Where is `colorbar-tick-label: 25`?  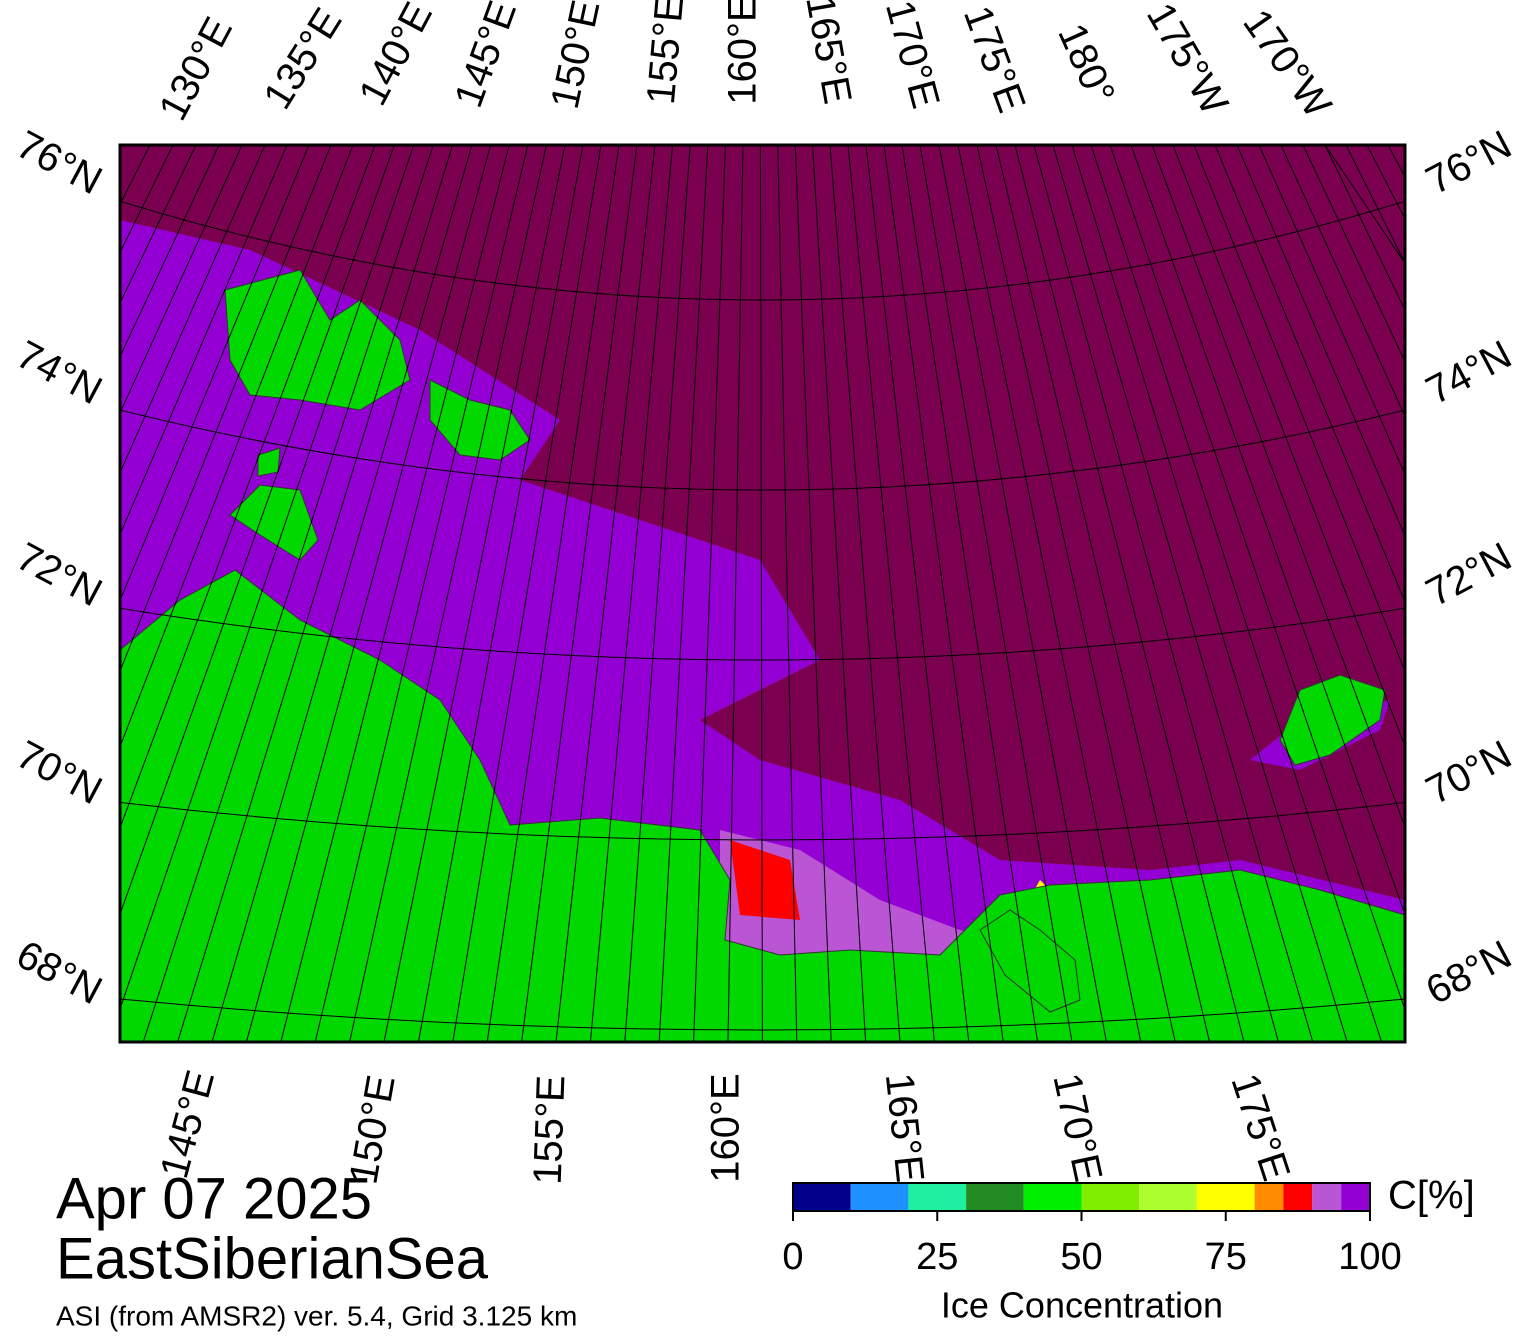 colorbar-tick-label: 25 is located at coordinates (937, 1257).